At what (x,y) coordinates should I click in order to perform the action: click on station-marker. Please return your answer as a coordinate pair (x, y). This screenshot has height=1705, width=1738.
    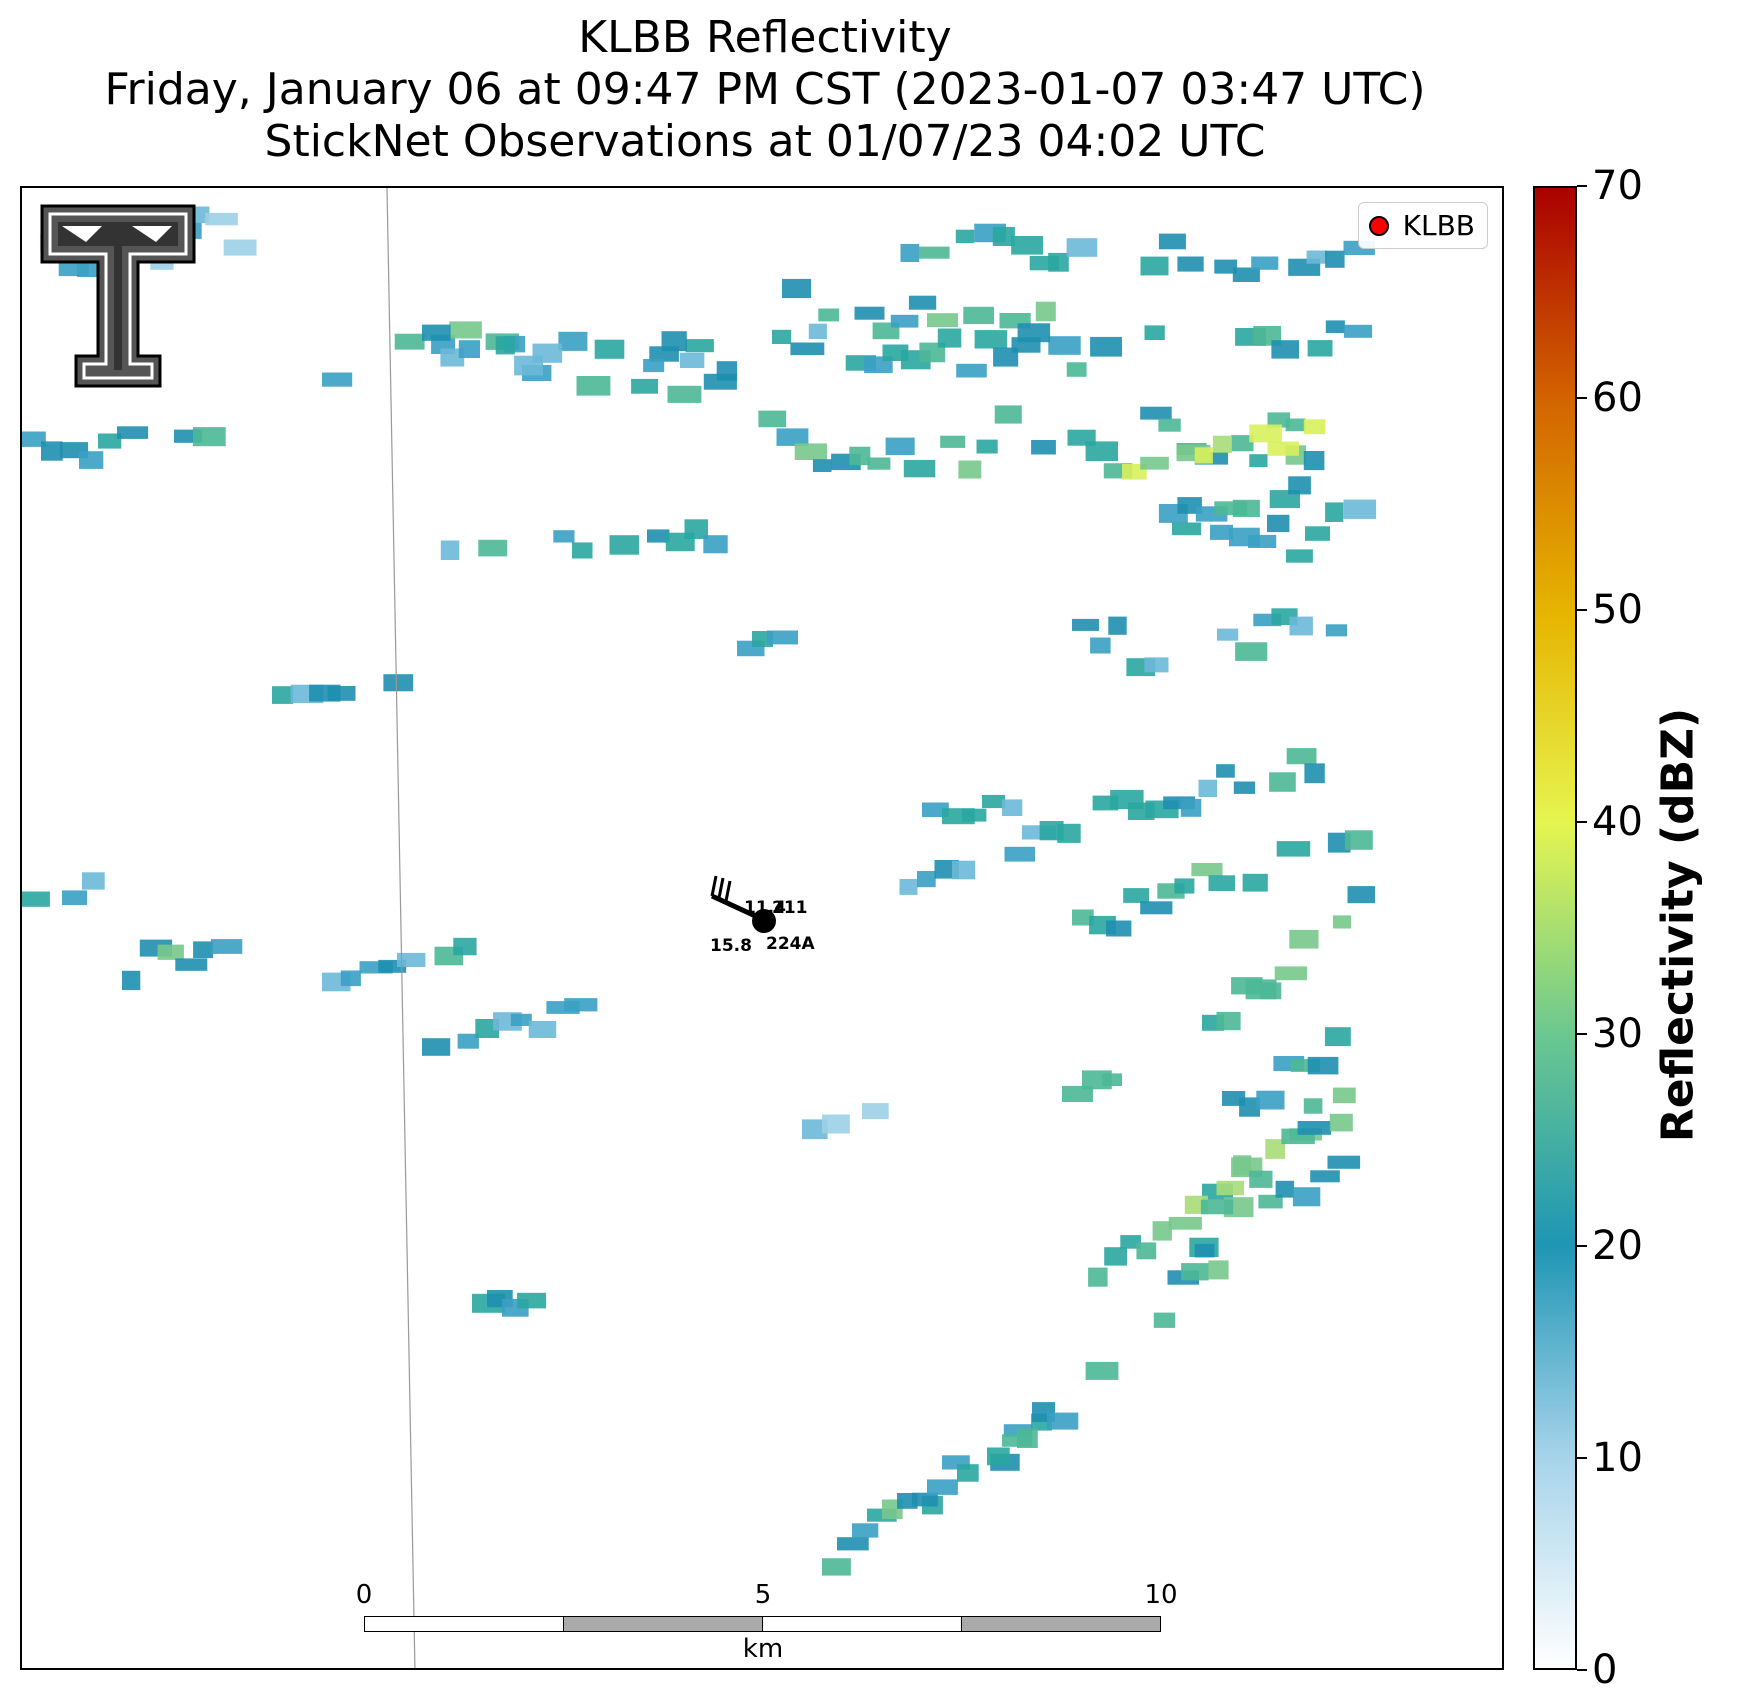
    Looking at the image, I should click on (764, 921).